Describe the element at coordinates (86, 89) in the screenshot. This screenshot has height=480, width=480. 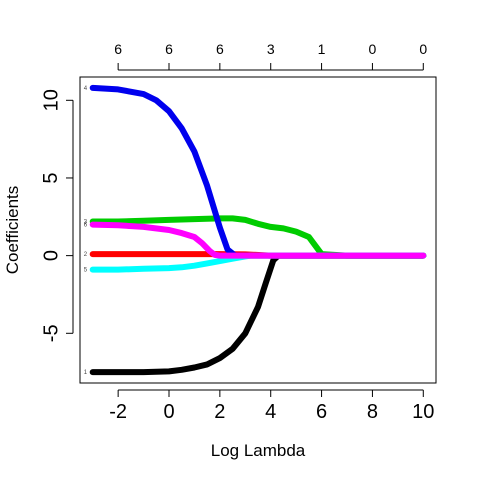
I see `series-tag-4: 4` at that location.